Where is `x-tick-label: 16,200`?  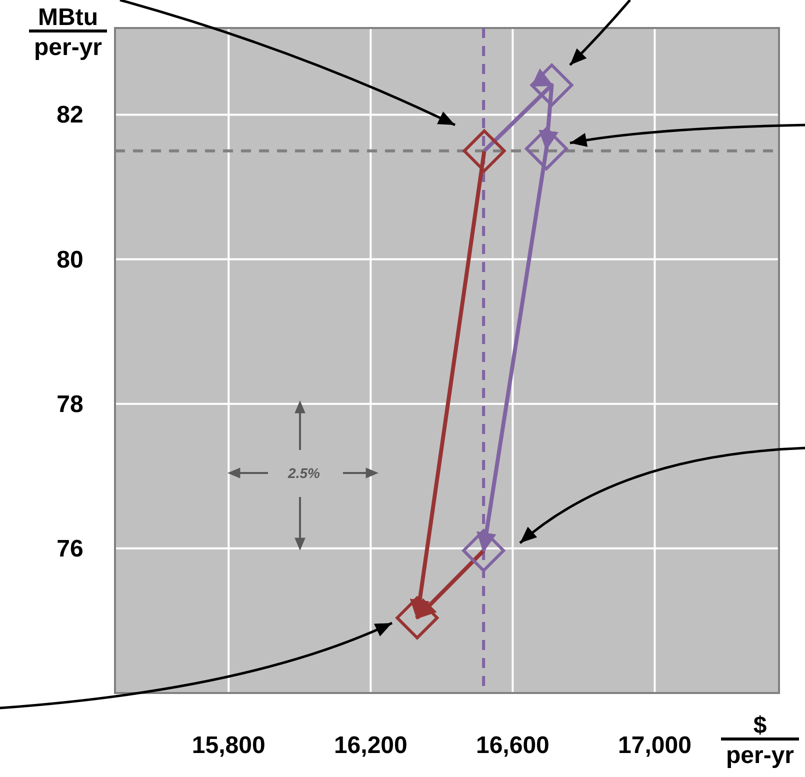 x-tick-label: 16,200 is located at coordinates (371, 745).